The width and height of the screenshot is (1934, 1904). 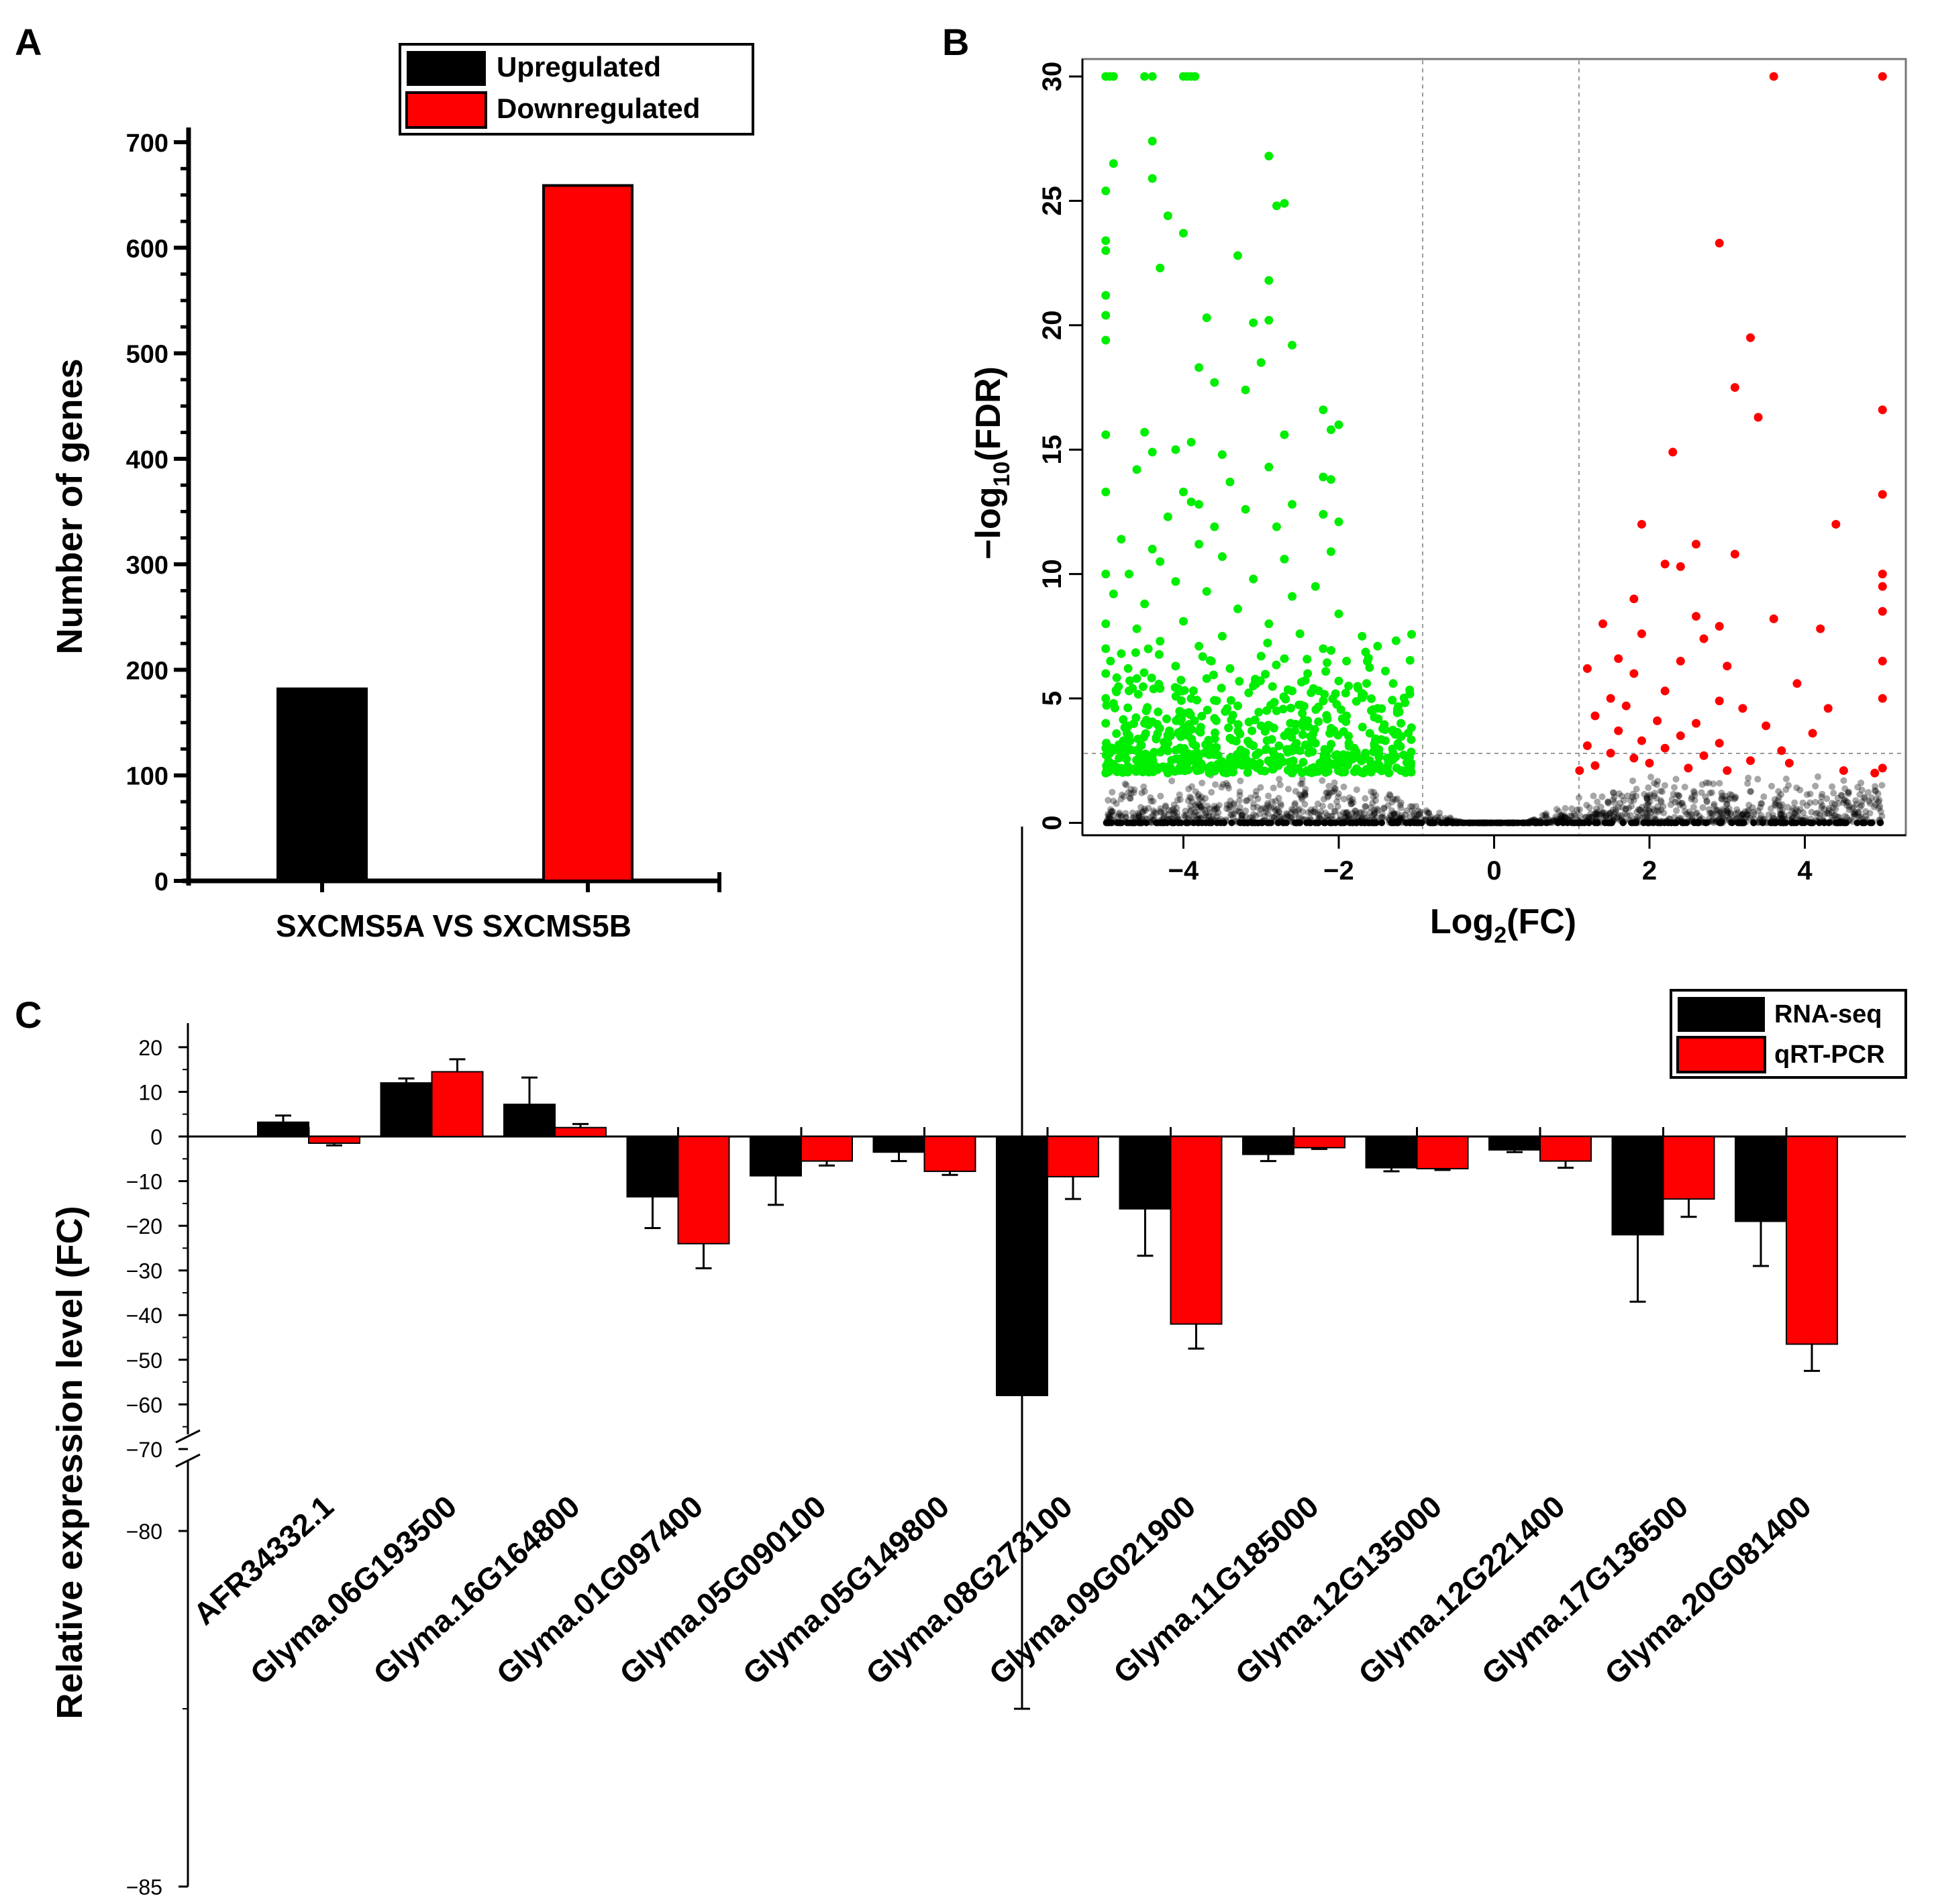 I want to click on category-label: Glyma.11G185000, so click(x=1216, y=1589).